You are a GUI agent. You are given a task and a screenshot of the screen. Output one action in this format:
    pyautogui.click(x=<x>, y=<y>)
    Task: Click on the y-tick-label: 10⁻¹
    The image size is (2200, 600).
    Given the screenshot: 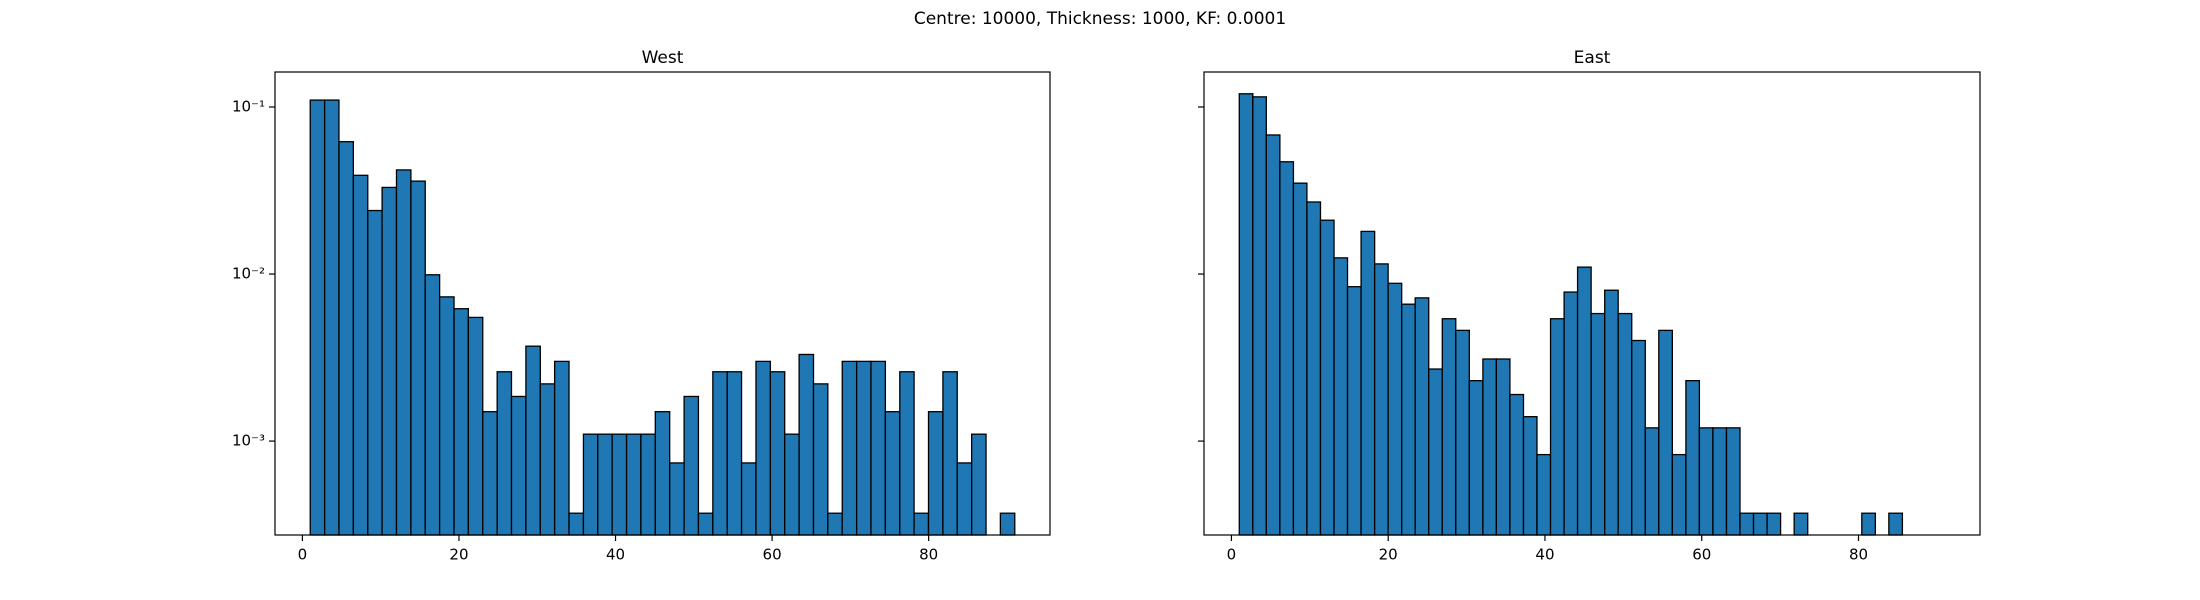 What is the action you would take?
    pyautogui.click(x=248, y=106)
    